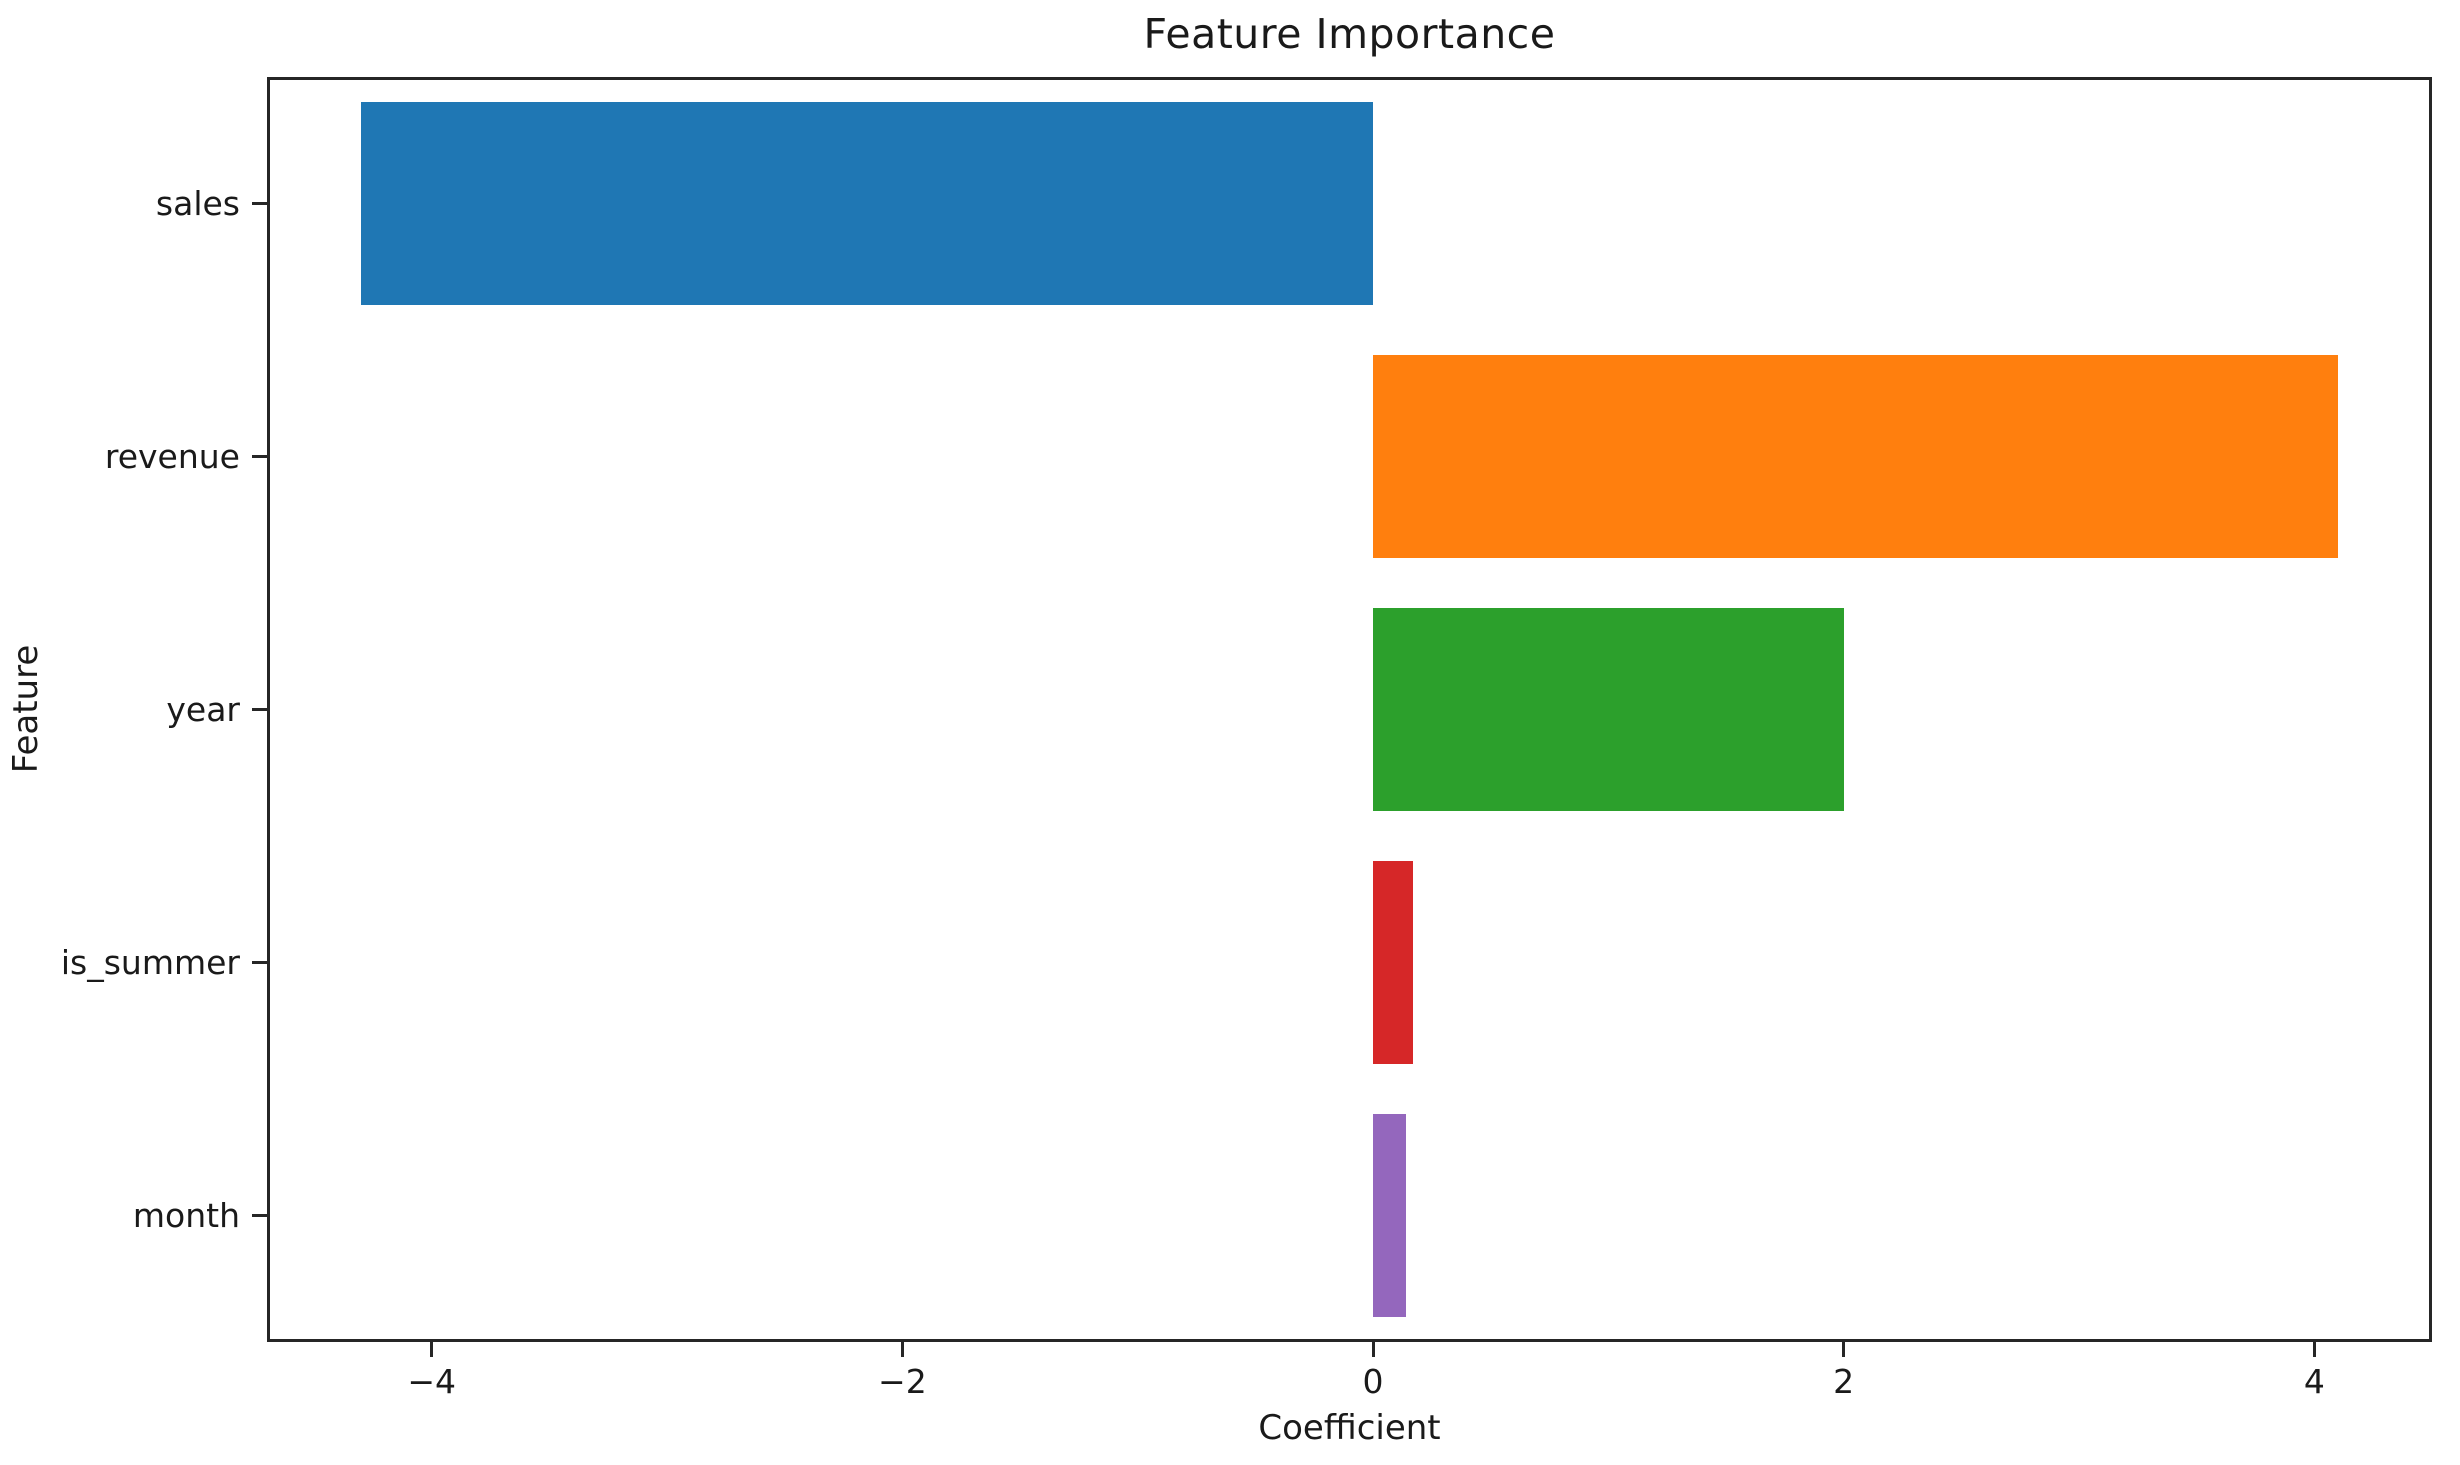  What do you see at coordinates (1855, 456) in the screenshot?
I see `bar-revenue` at bounding box center [1855, 456].